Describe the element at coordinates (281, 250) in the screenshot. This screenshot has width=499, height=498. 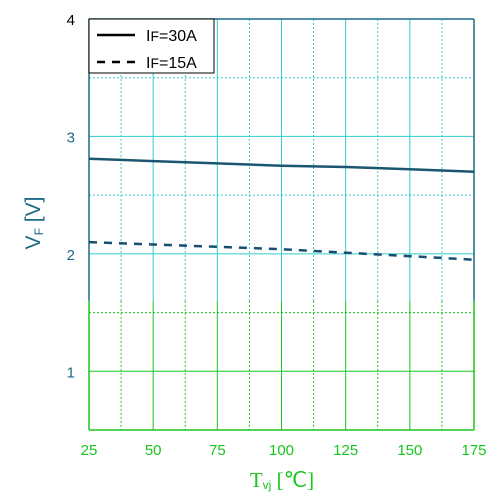
I see `series-line-if15a` at that location.